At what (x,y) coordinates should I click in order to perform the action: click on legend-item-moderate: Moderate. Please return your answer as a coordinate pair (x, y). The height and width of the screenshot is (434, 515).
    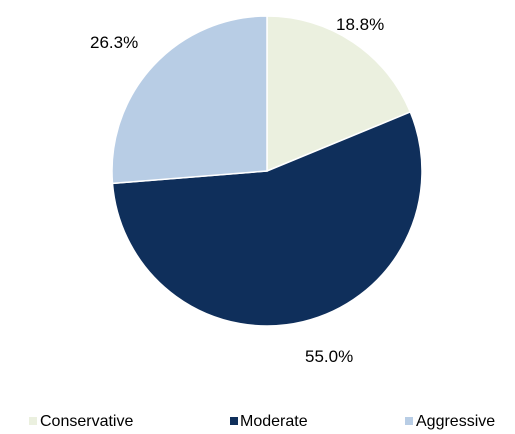
    Looking at the image, I should click on (269, 421).